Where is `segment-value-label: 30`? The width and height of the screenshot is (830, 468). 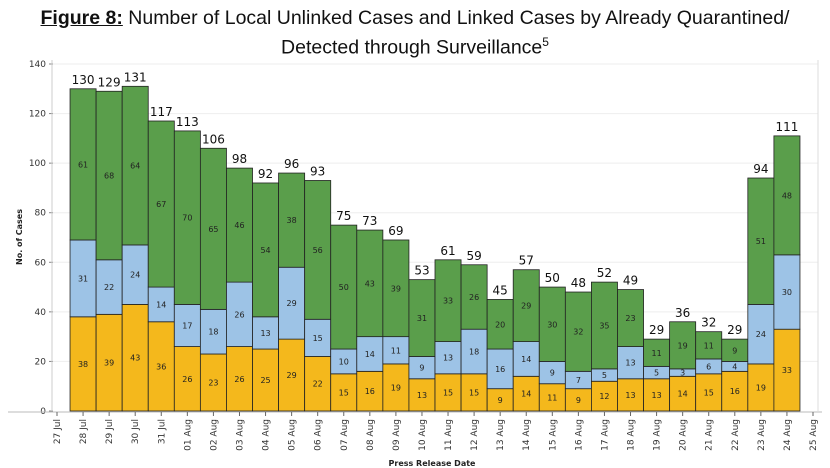 segment-value-label: 30 is located at coordinates (552, 324).